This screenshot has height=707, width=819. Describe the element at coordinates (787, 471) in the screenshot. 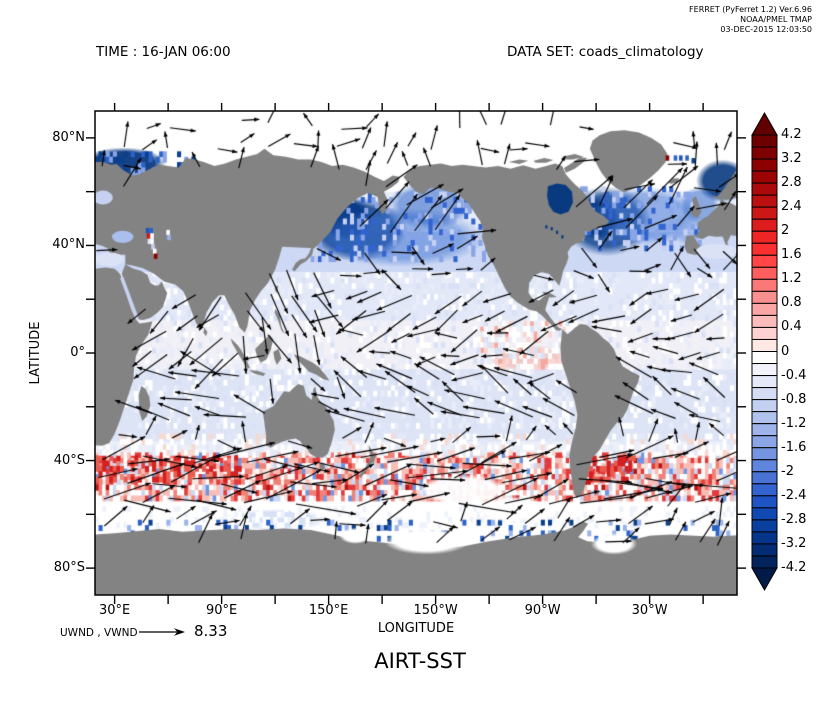

I see `colorbar-tick-label: -2` at that location.